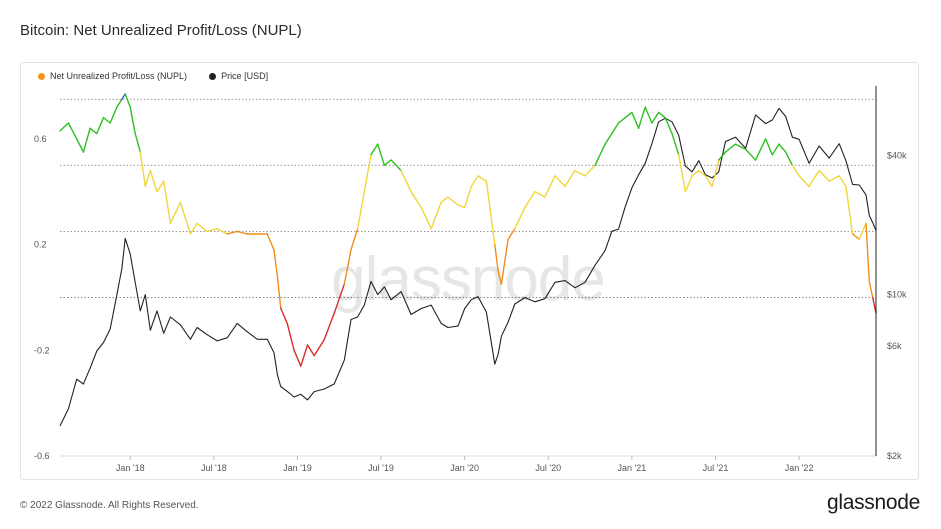 The image size is (941, 529). Describe the element at coordinates (41, 76) in the screenshot. I see `legend-dot-nupl-icon` at that location.